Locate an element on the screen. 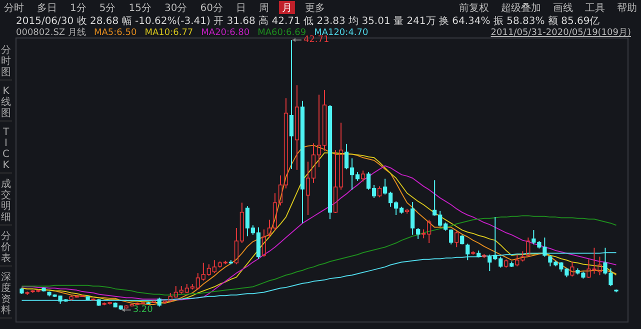 The width and height of the screenshot is (641, 329). text: TICK is located at coordinates (6, 149).